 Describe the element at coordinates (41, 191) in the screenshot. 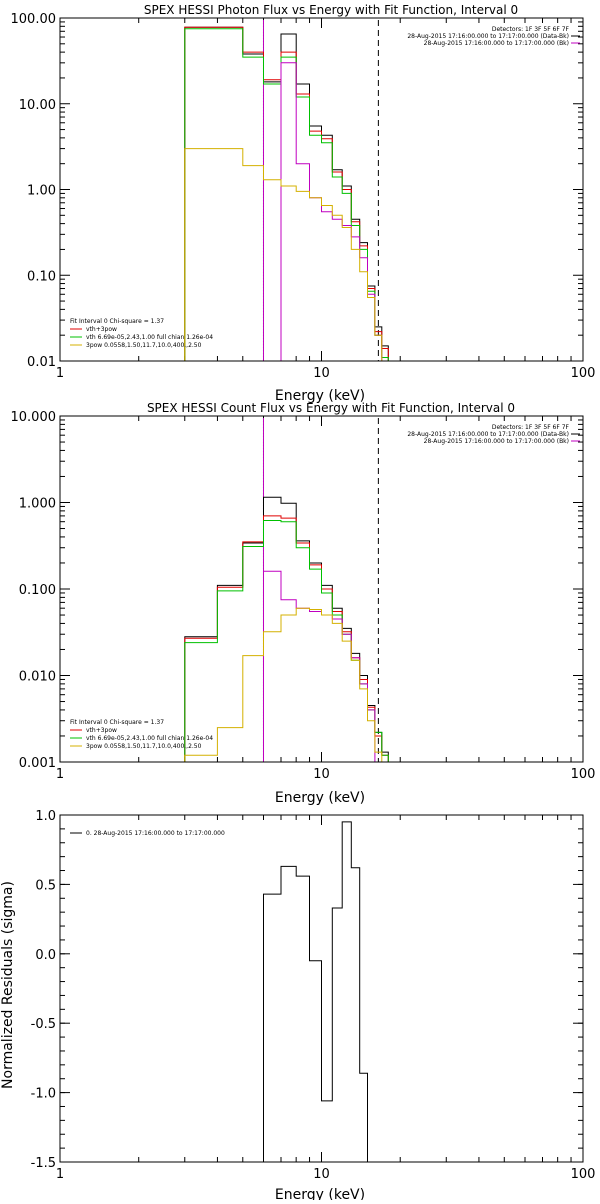

I see `y-tick-label: 1.00` at that location.